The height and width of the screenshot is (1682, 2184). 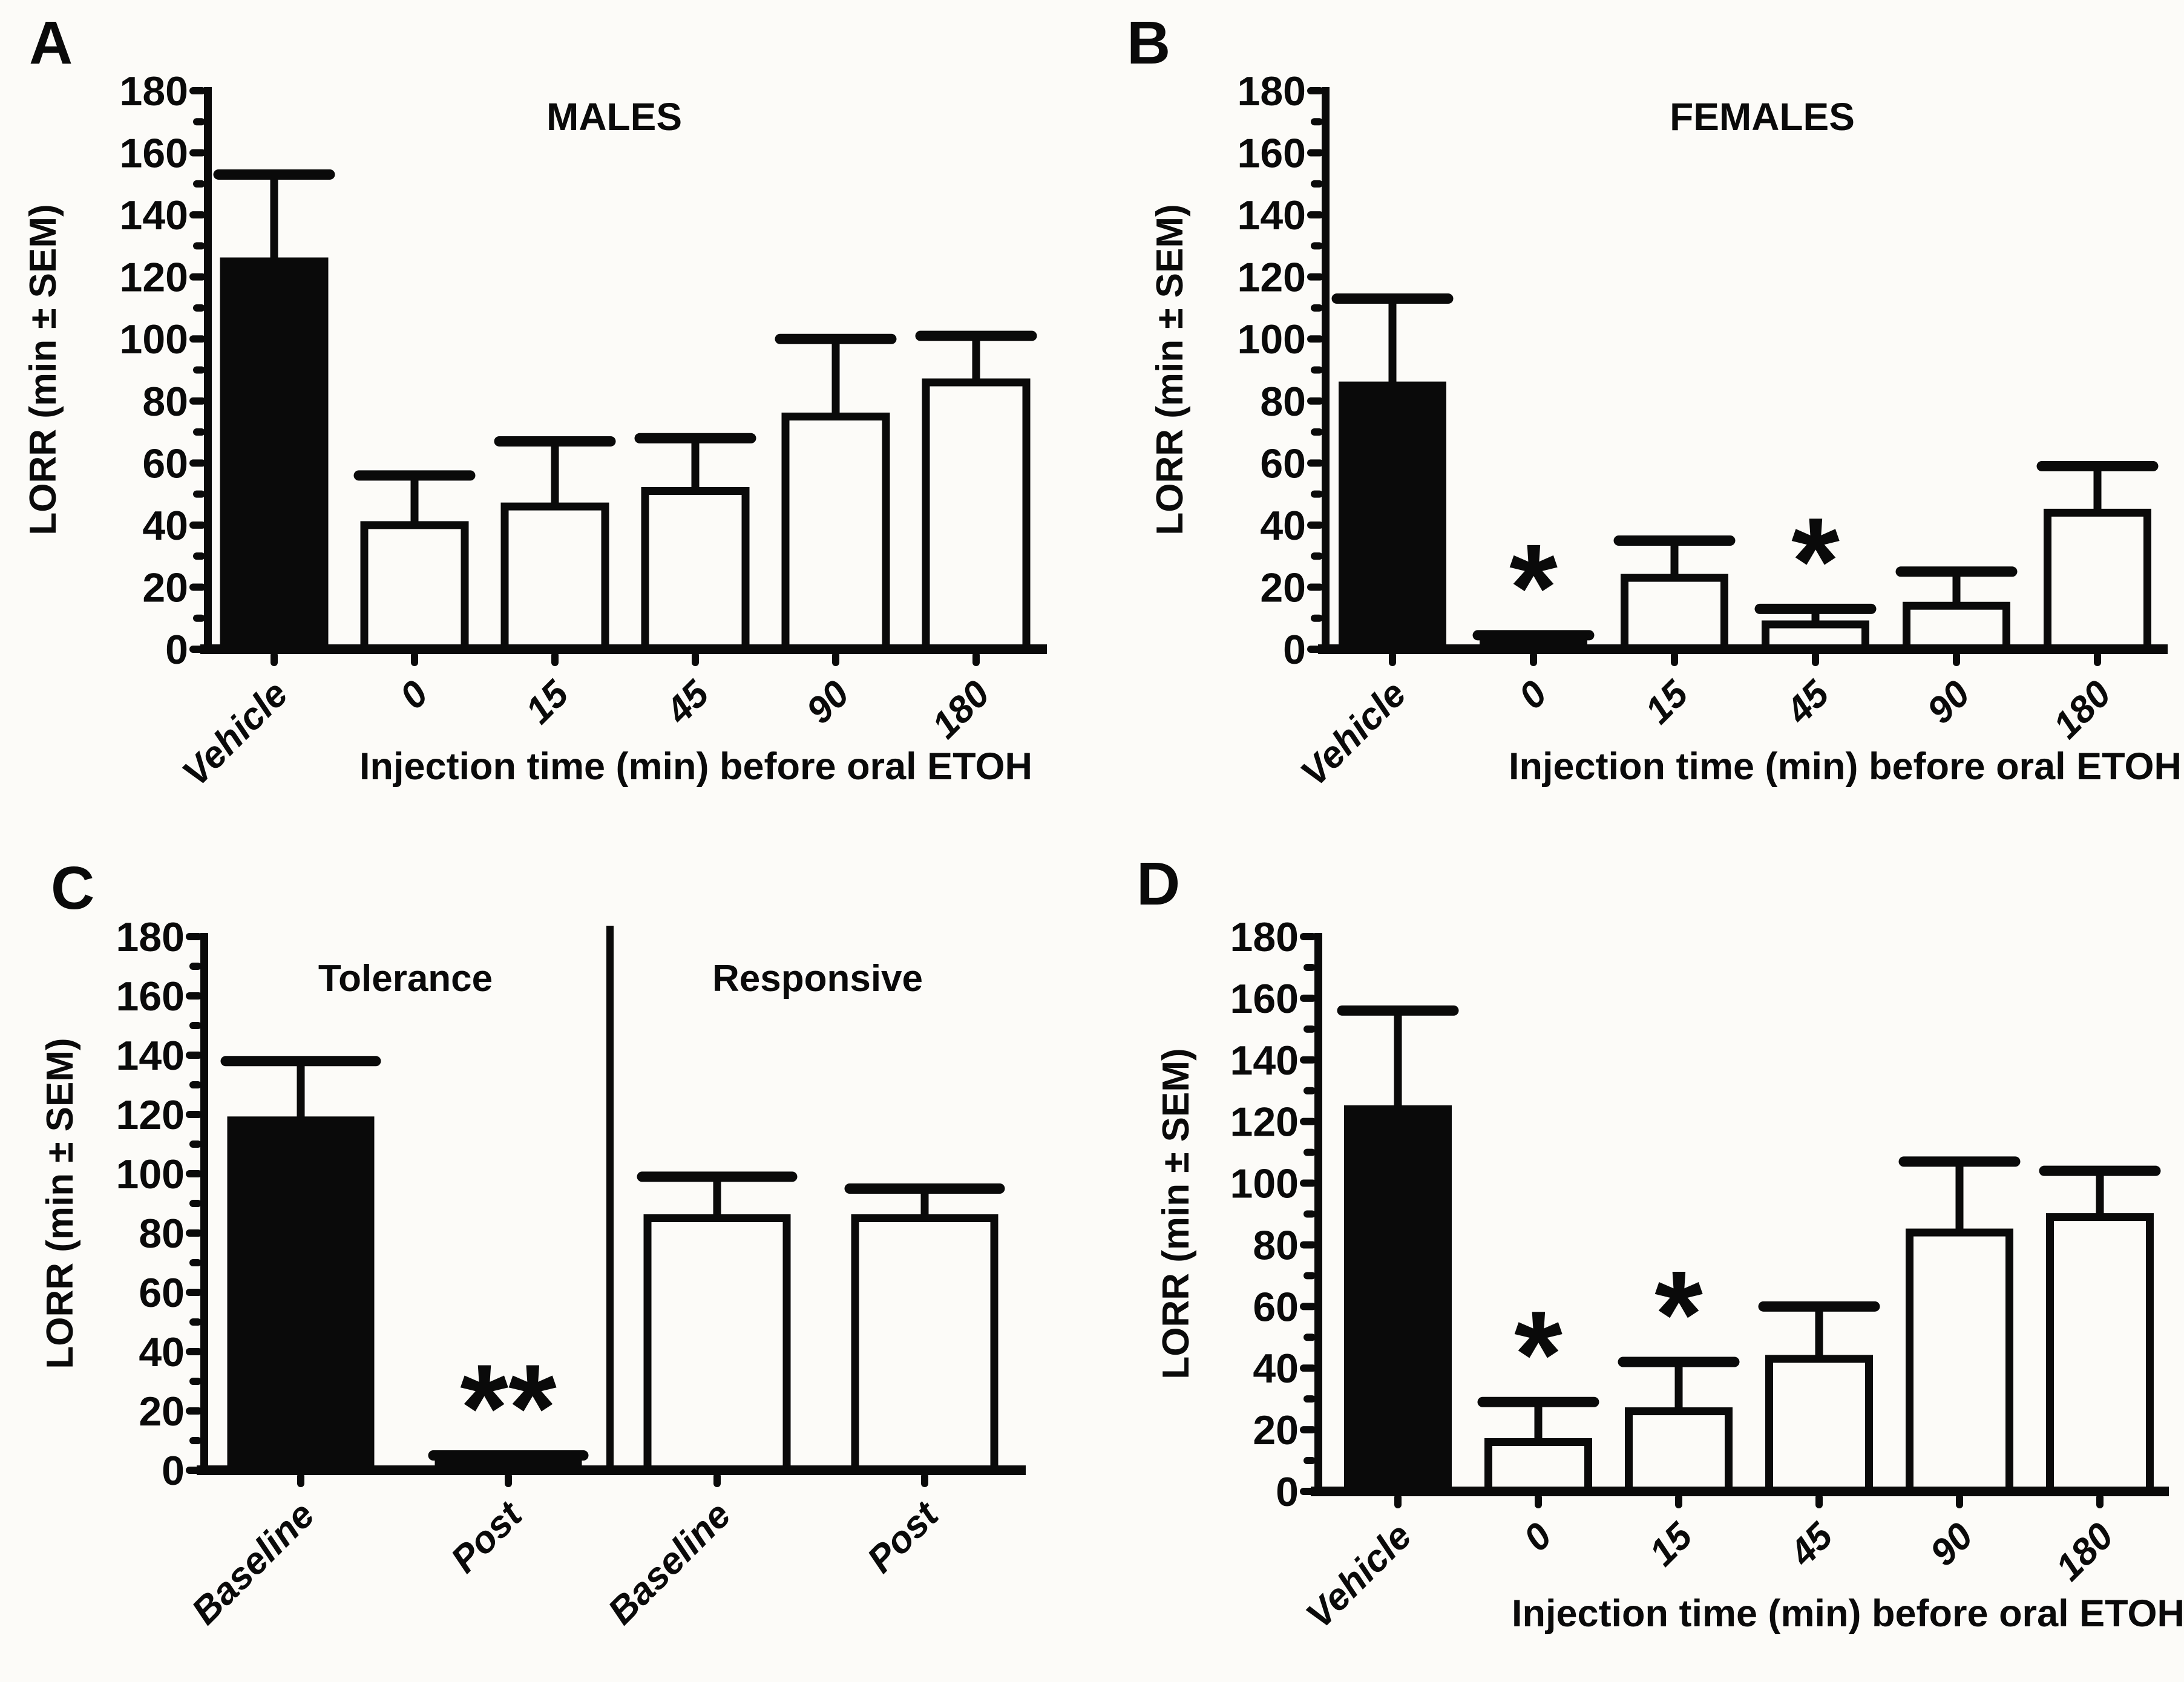 What do you see at coordinates (1148, 43) in the screenshot?
I see `panel-letter: B` at bounding box center [1148, 43].